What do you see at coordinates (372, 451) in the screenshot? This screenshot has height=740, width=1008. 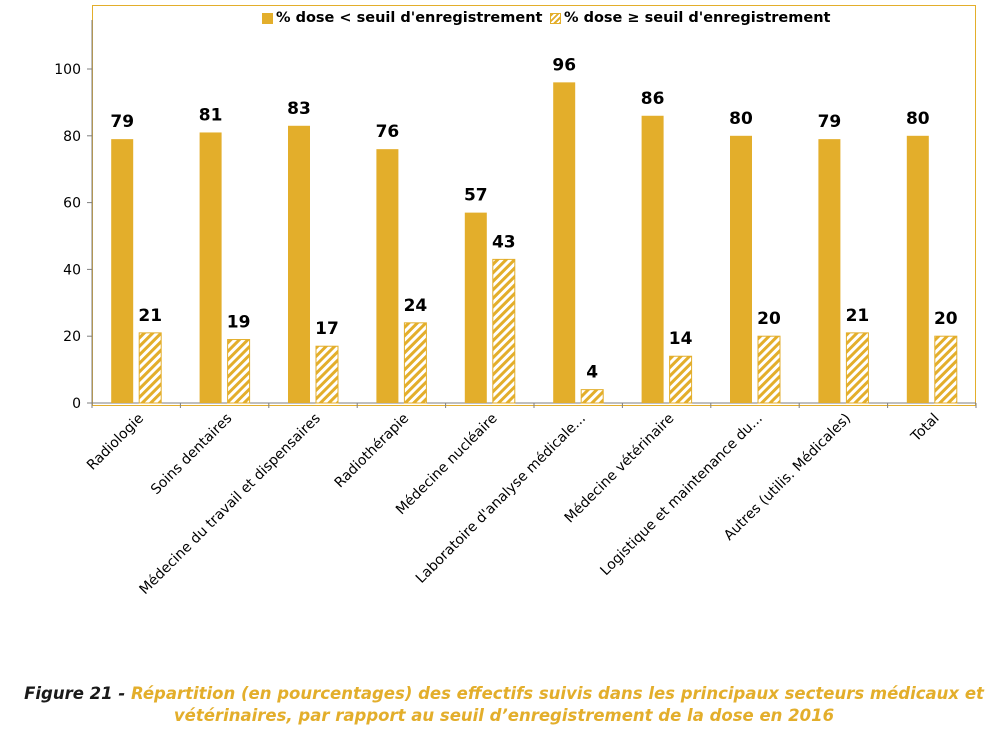 I see `x-category-label: Radiothérapie` at bounding box center [372, 451].